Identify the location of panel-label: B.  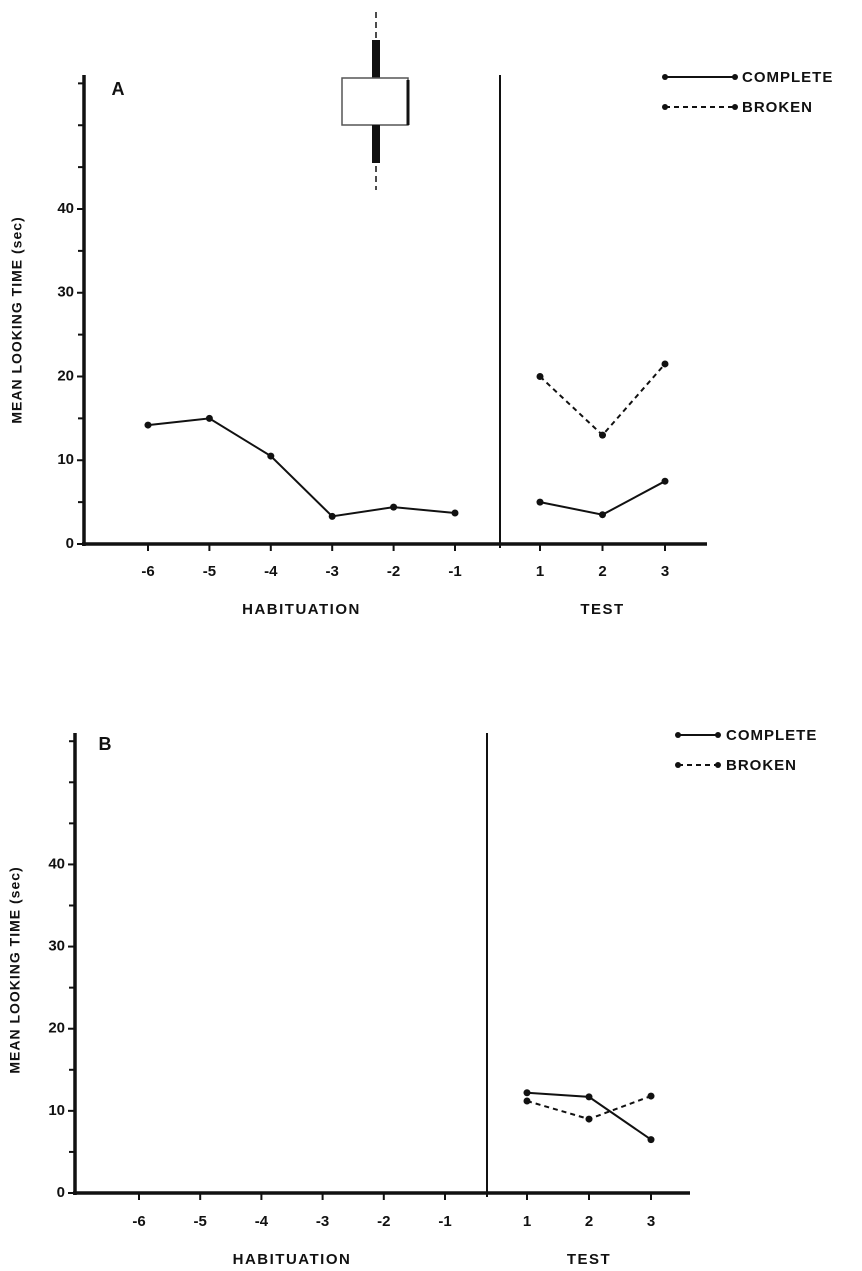
(105, 744).